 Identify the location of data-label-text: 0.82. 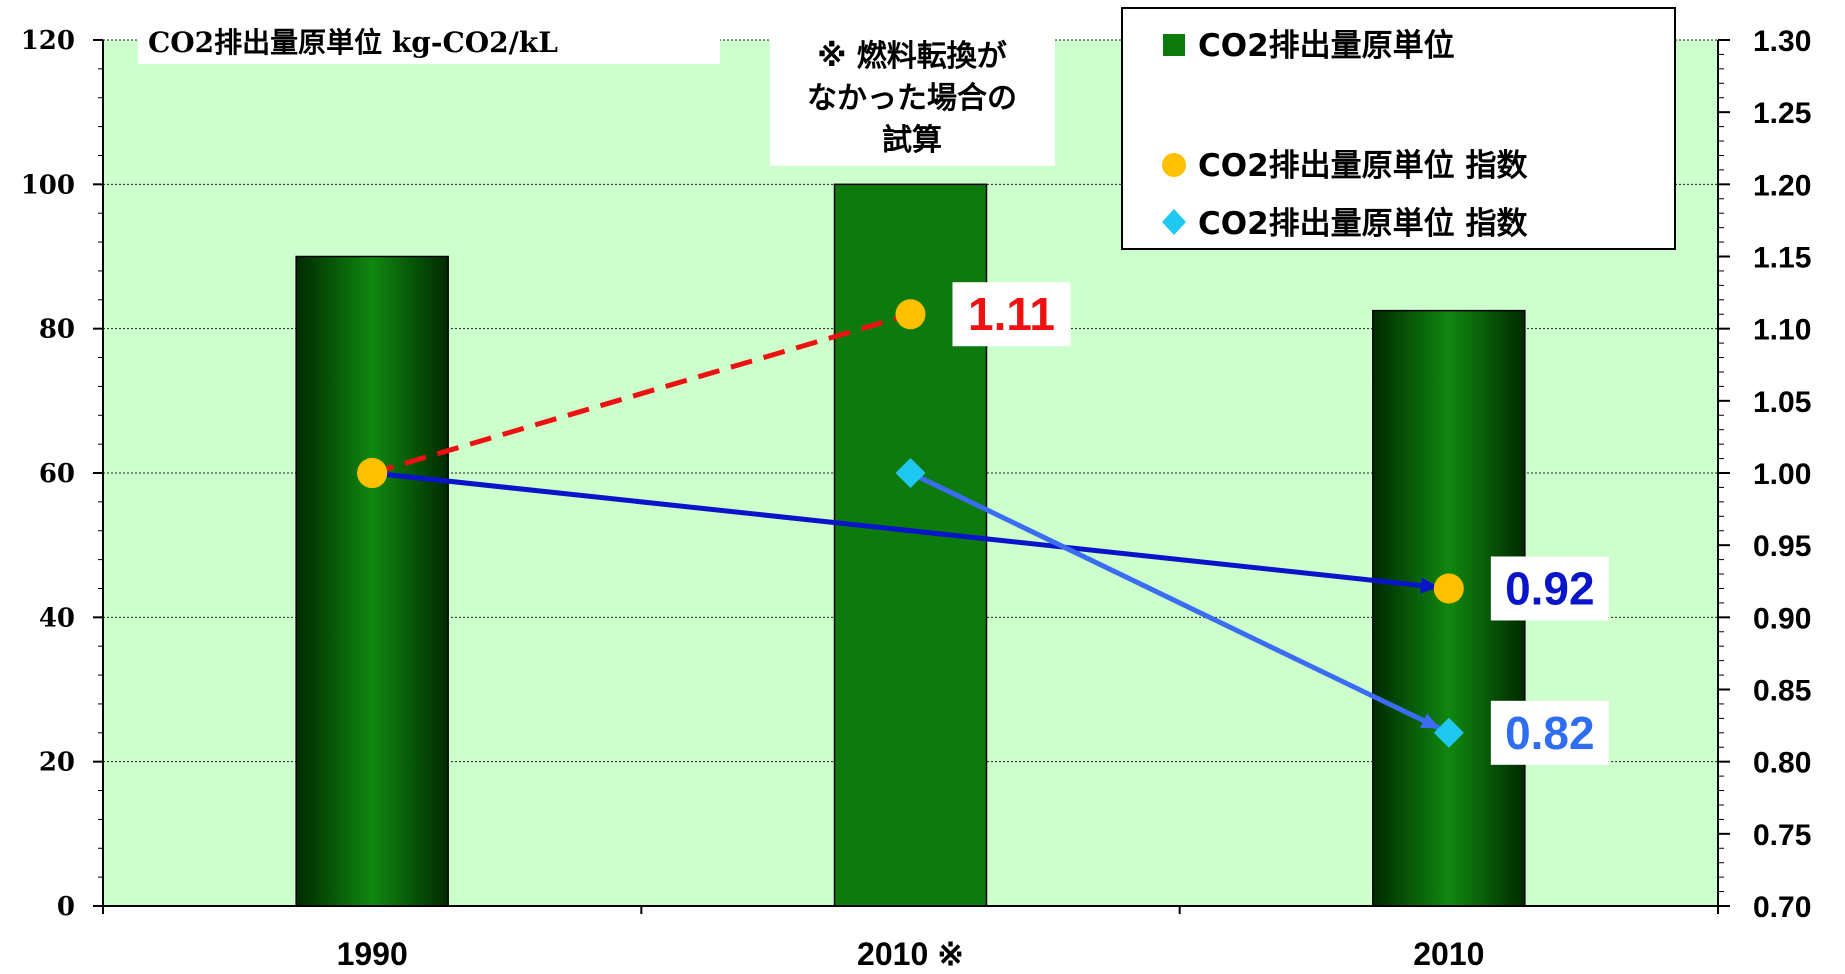
(1550, 733).